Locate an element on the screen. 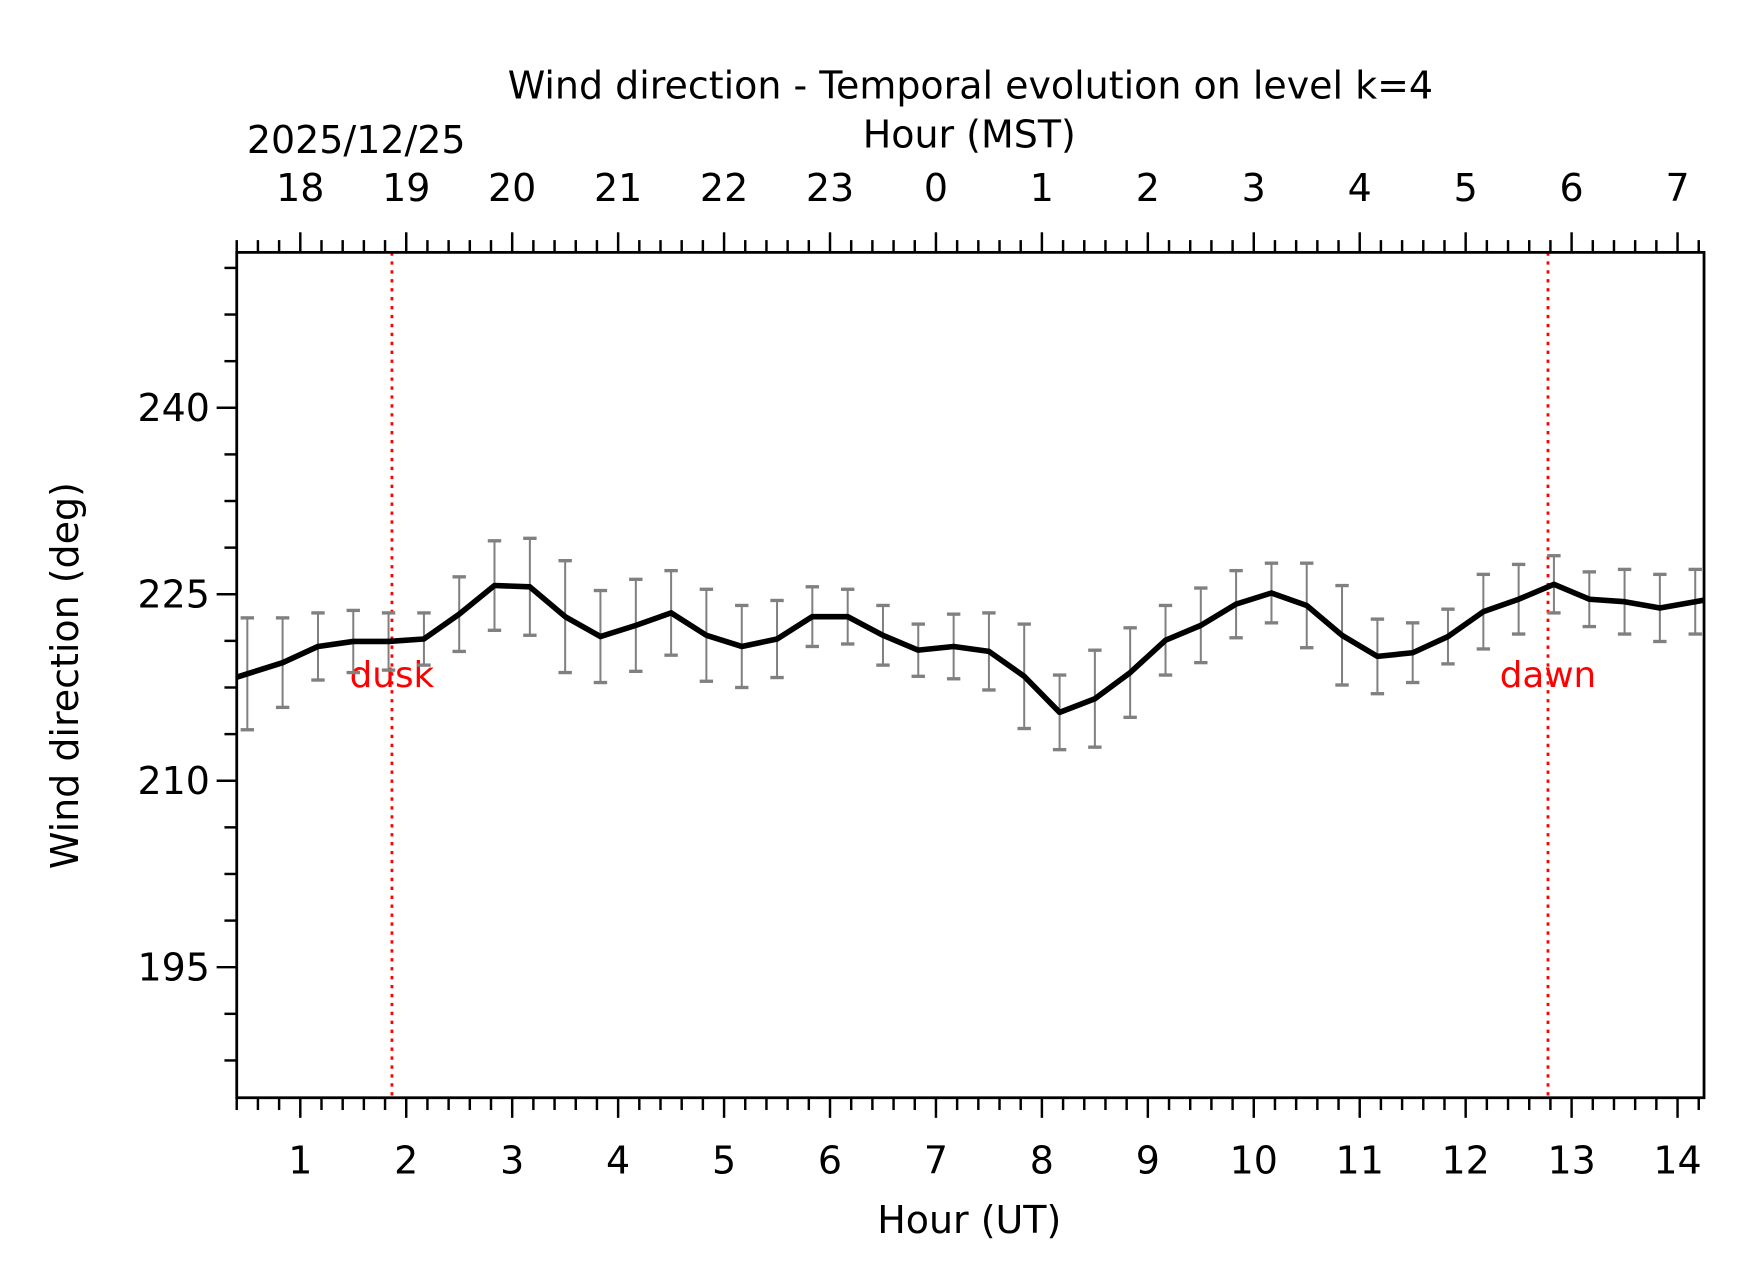  top-tick-label: 22 is located at coordinates (724, 188).